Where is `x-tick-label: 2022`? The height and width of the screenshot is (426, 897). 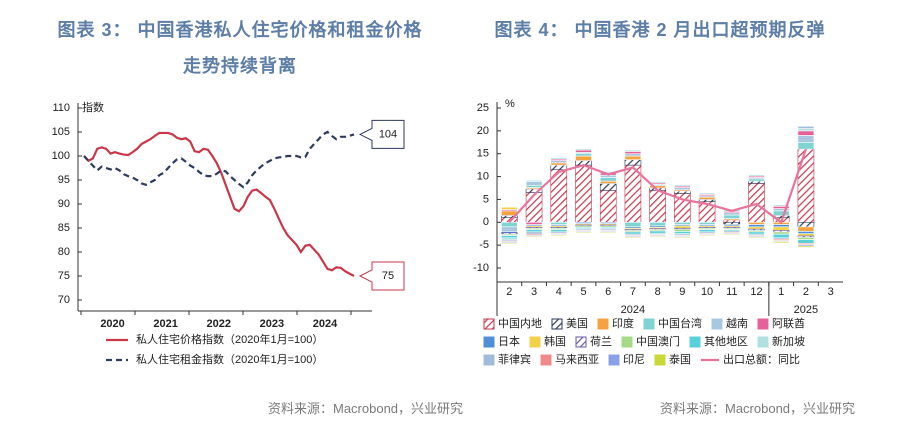
x-tick-label: 2022 is located at coordinates (219, 324).